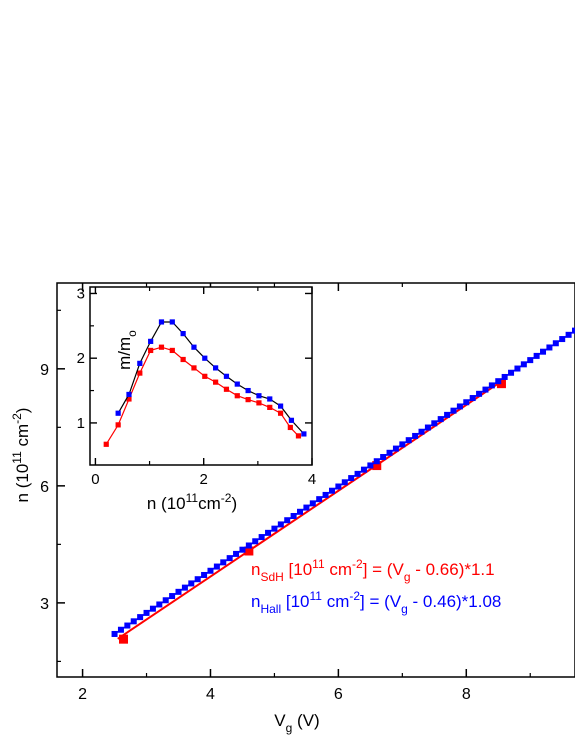 This screenshot has height=744, width=575. I want to click on y-tick-label: 6, so click(44, 487).